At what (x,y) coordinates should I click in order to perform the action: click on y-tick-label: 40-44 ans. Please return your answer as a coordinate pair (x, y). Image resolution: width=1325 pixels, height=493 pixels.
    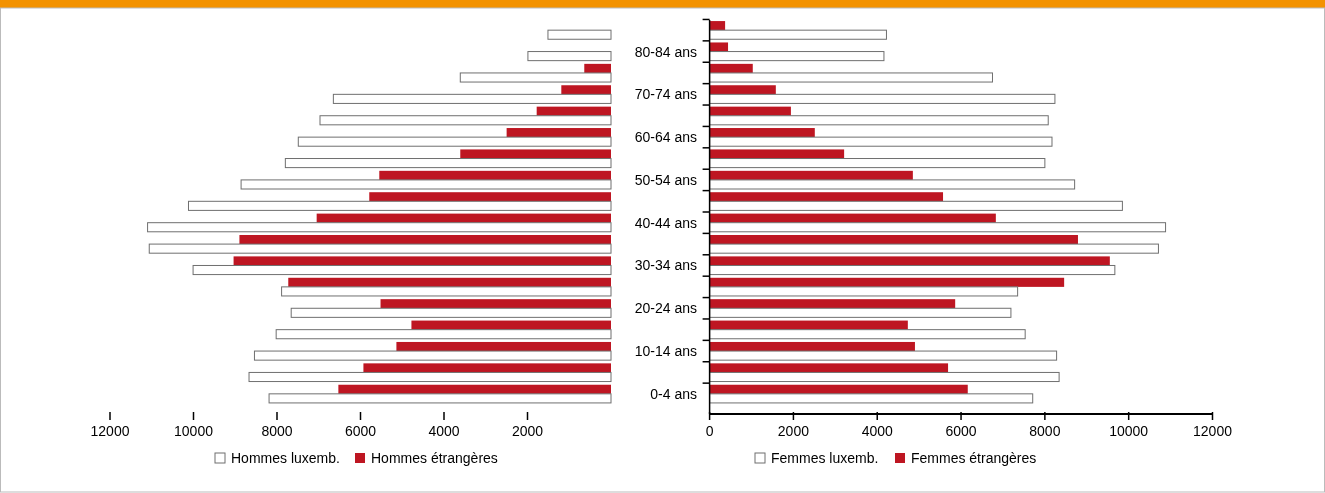
    Looking at the image, I should click on (665, 222).